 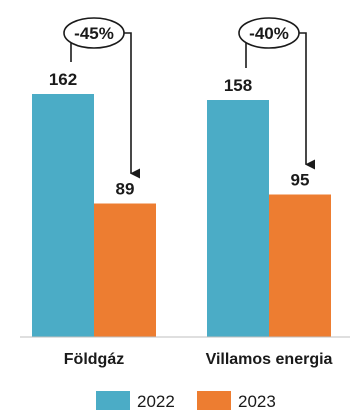 I want to click on data-label-2-2023: 95, so click(x=300, y=180).